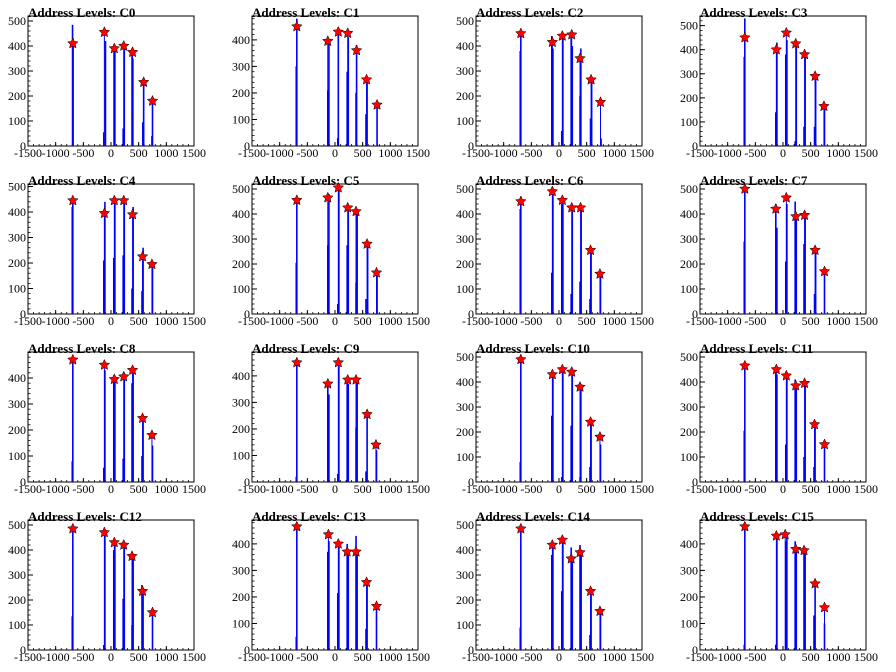 This screenshot has height=672, width=896. What do you see at coordinates (559, 249) in the screenshot?
I see `plot-frame` at bounding box center [559, 249].